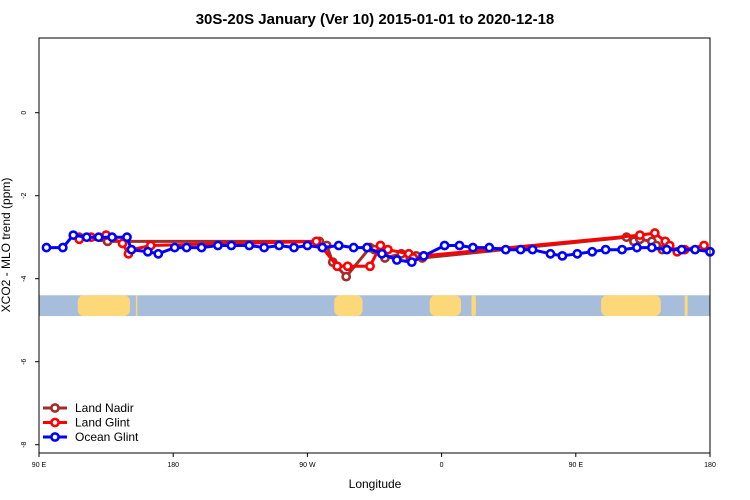  Describe the element at coordinates (24, 278) in the screenshot. I see `y-tick-label: -4` at that location.